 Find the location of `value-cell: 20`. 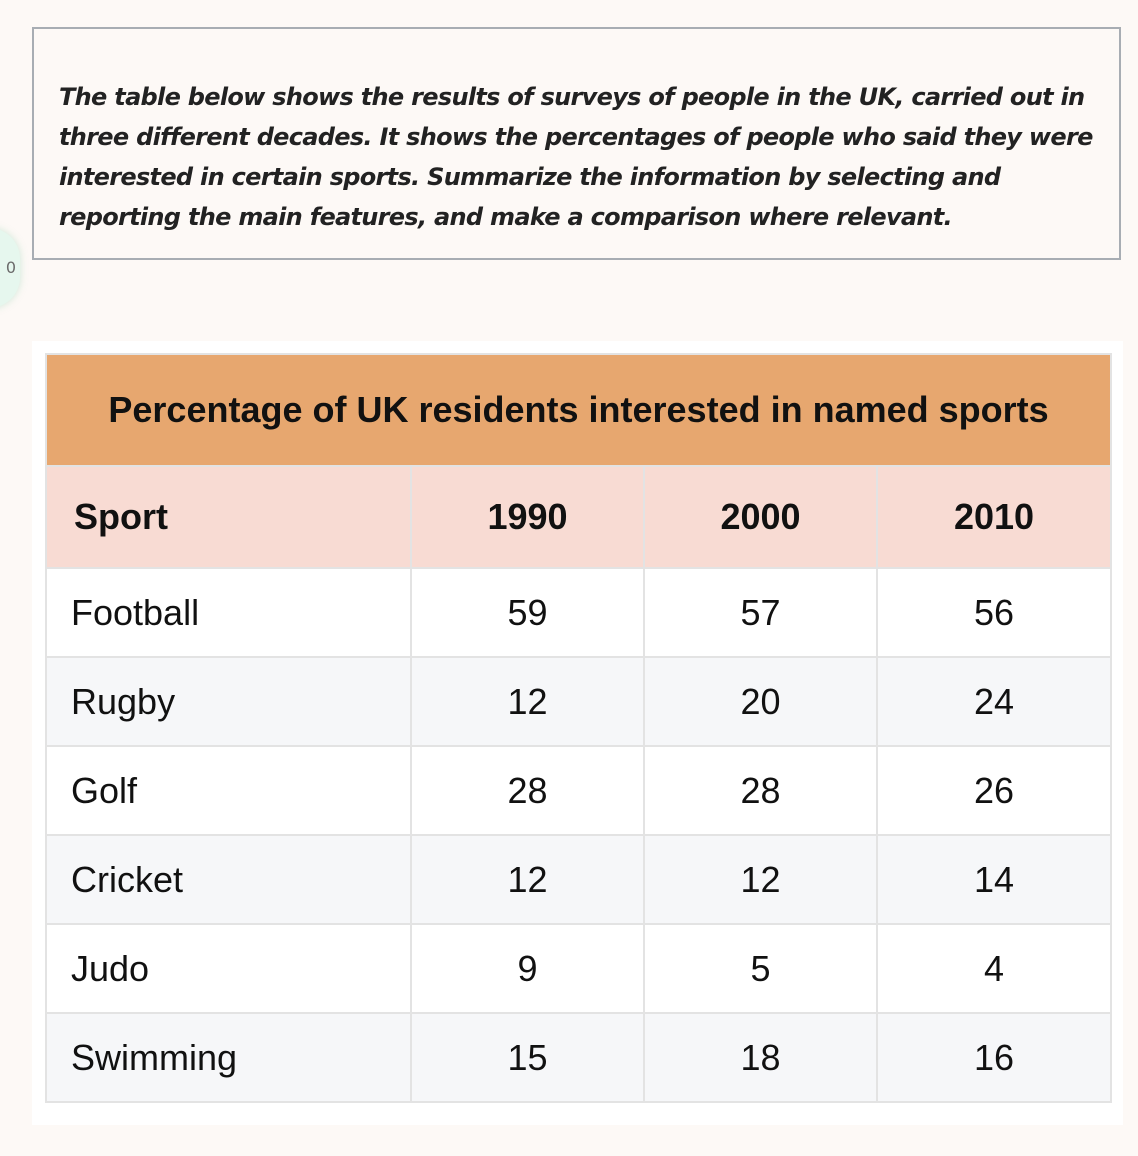

value-cell: 20 is located at coordinates (760, 701).